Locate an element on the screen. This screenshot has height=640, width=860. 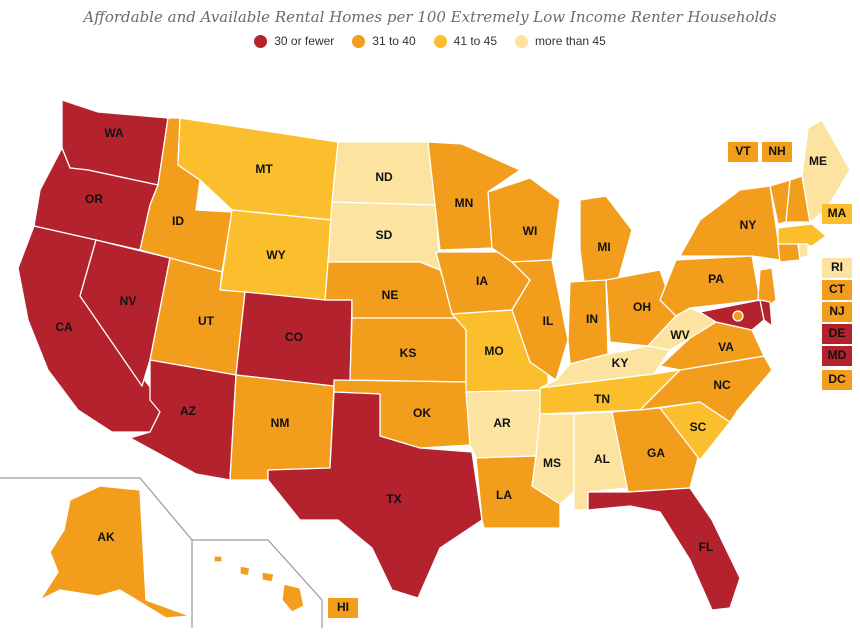
state-IL is located at coordinates (540, 320).